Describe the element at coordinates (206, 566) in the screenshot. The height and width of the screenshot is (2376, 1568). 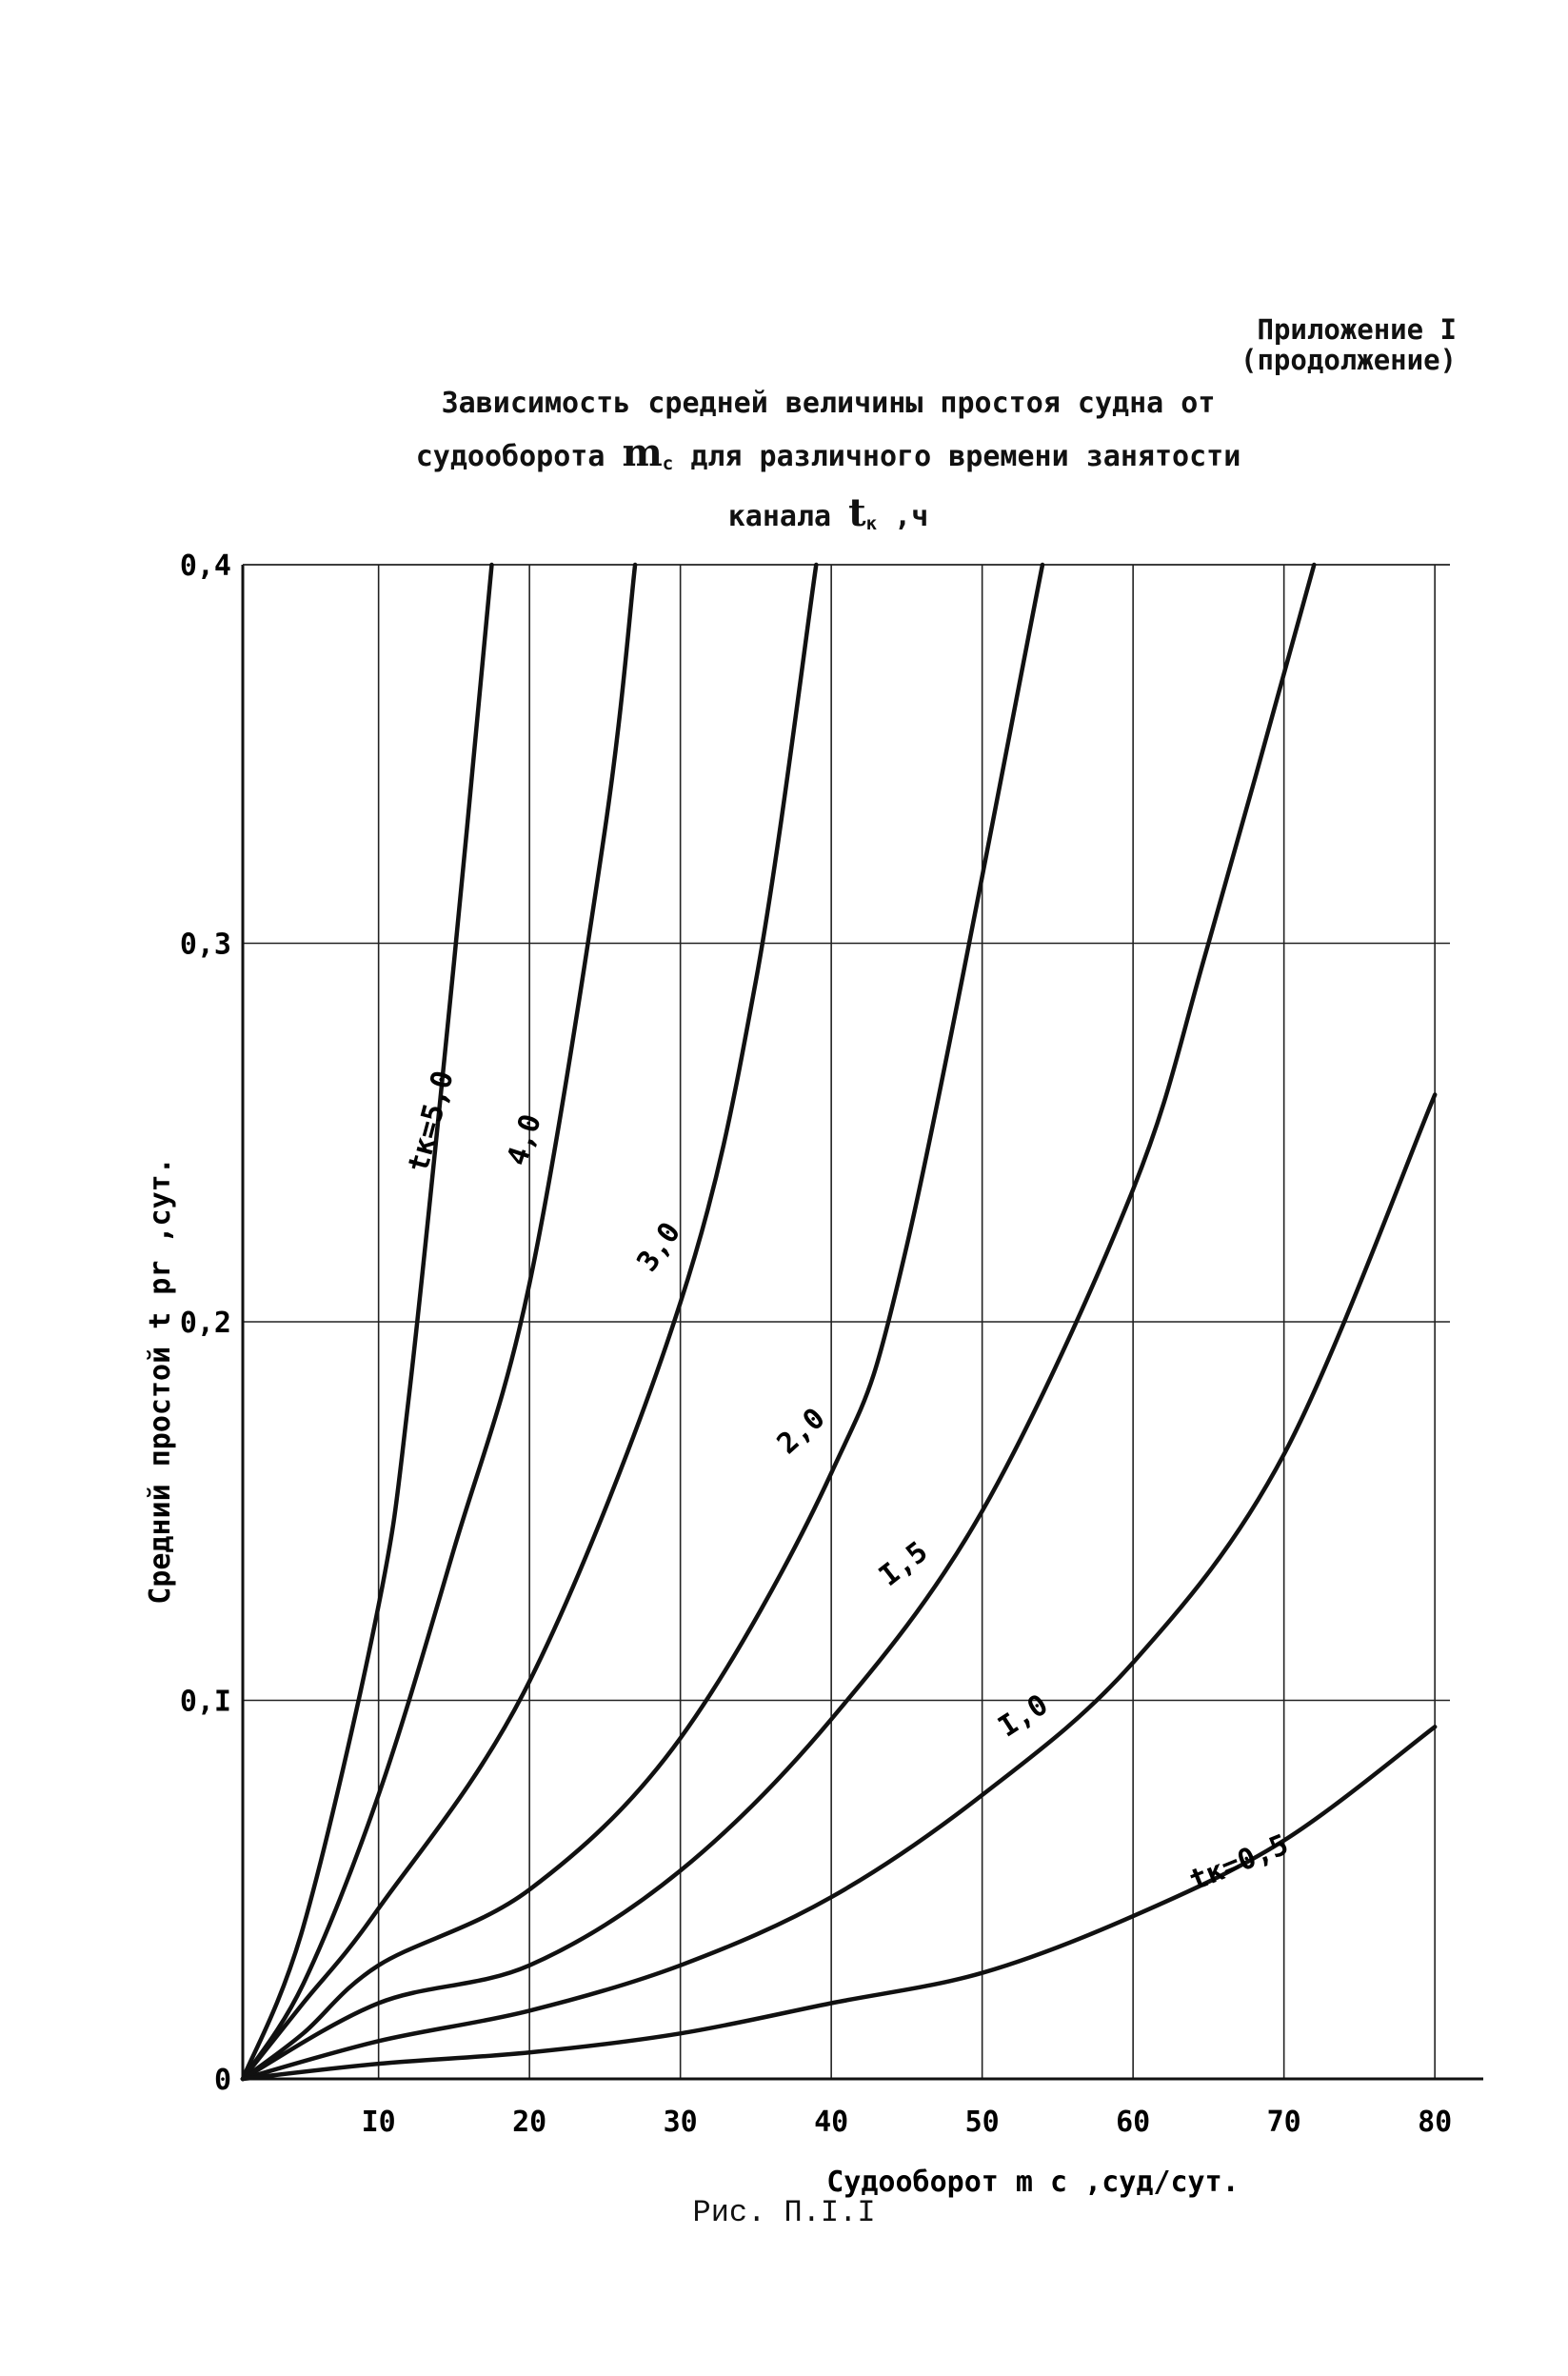
I see `y-tick-label: 0,4` at that location.